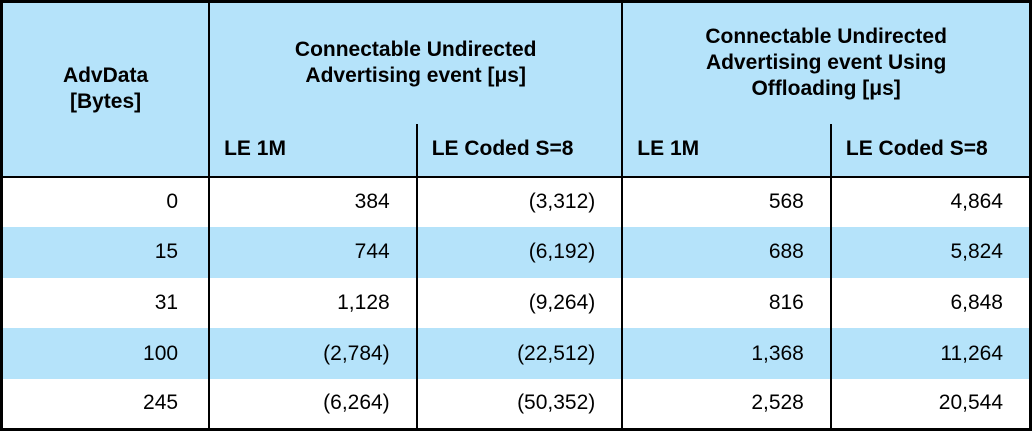 This screenshot has height=431, width=1032. What do you see at coordinates (106, 202) in the screenshot?
I see `cell-advdata: 0` at bounding box center [106, 202].